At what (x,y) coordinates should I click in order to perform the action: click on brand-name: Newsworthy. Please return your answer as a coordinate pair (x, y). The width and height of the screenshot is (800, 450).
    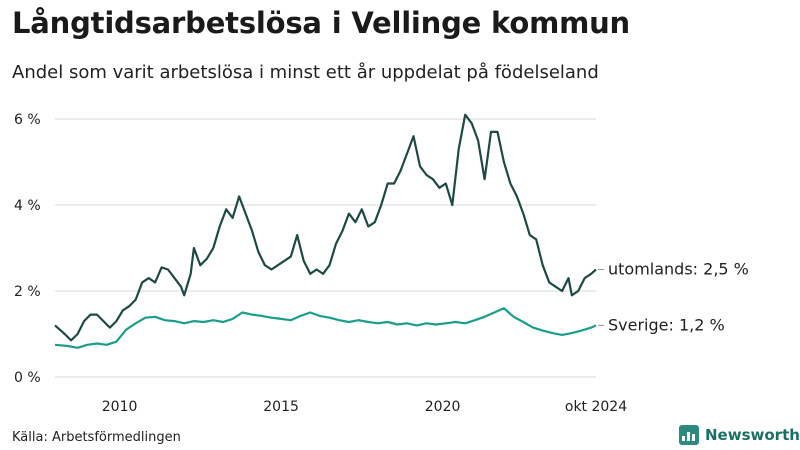
    Looking at the image, I should click on (752, 435).